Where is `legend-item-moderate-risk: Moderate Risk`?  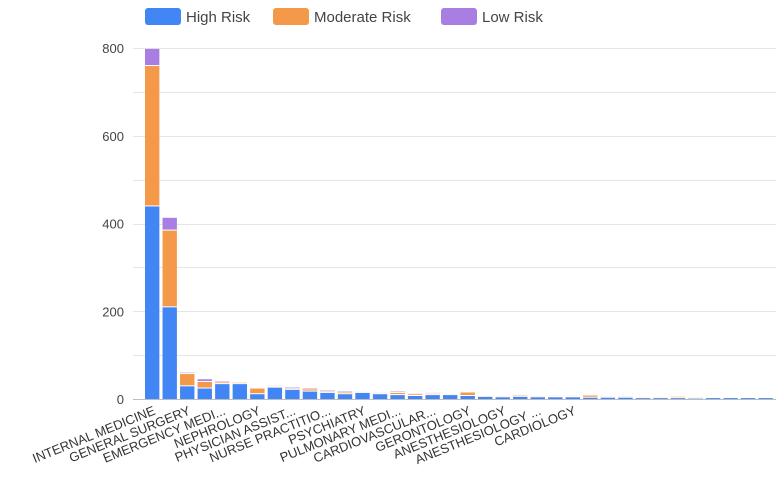
legend-item-moderate-risk: Moderate Risk is located at coordinates (342, 17).